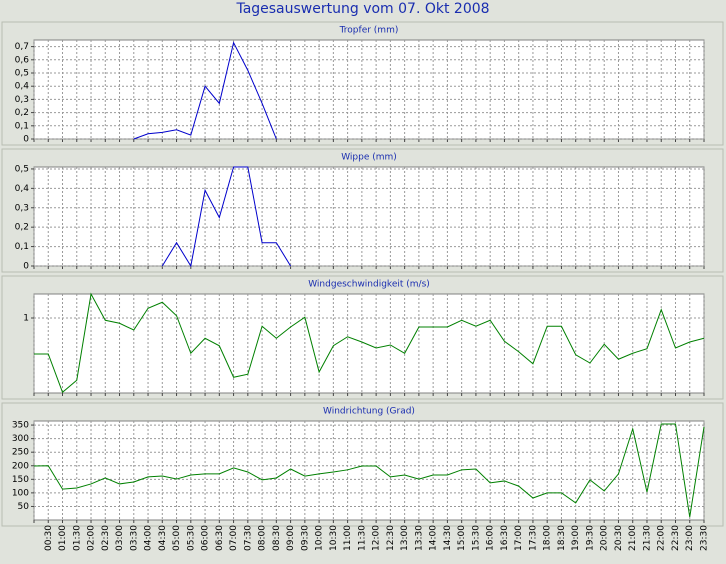  I want to click on x-tick-label: 07:30, so click(248, 538).